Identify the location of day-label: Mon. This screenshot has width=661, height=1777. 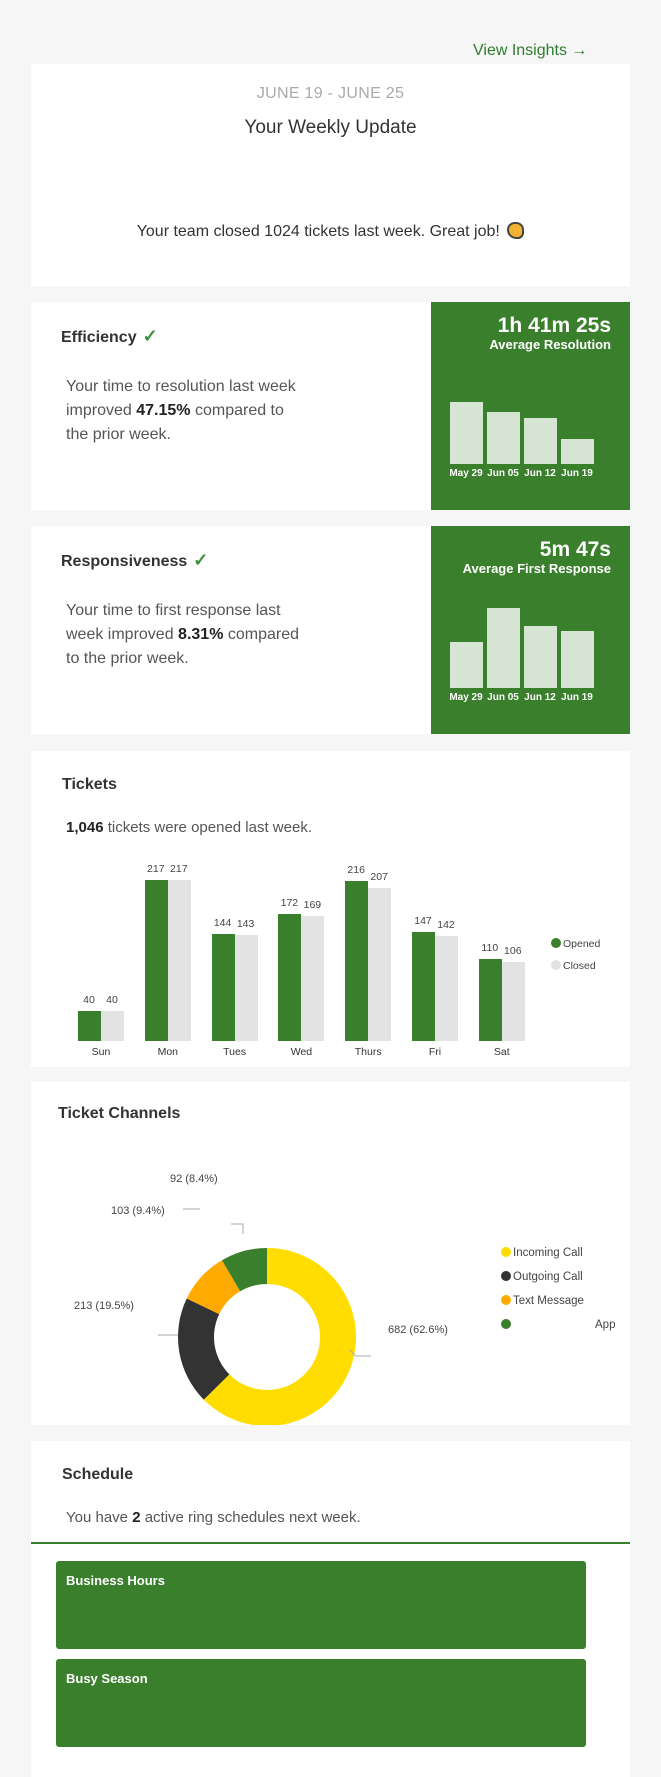
(168, 1052).